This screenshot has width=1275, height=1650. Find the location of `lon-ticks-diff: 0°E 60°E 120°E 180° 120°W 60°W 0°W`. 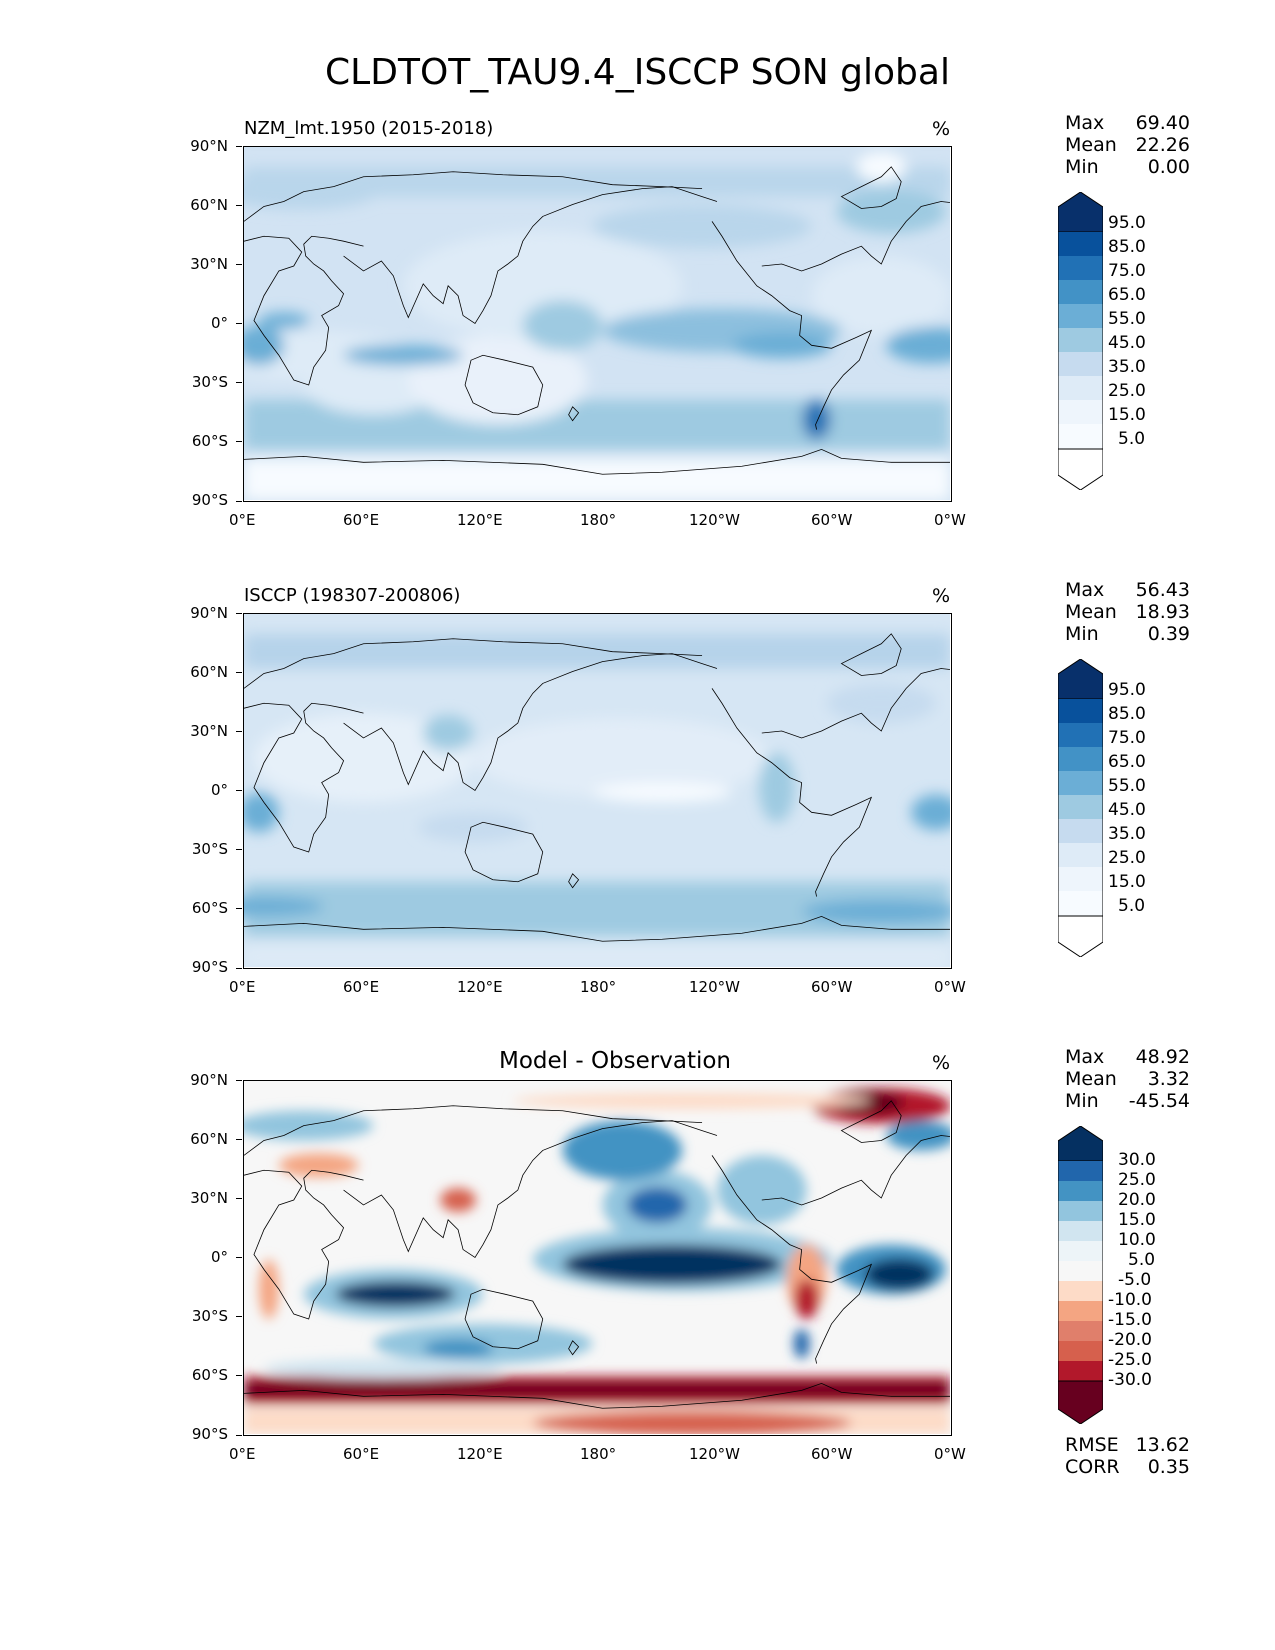

lon-ticks-diff: 0°E 60°E 120°E 180° 120°W 60°W 0°W is located at coordinates (597, 1451).